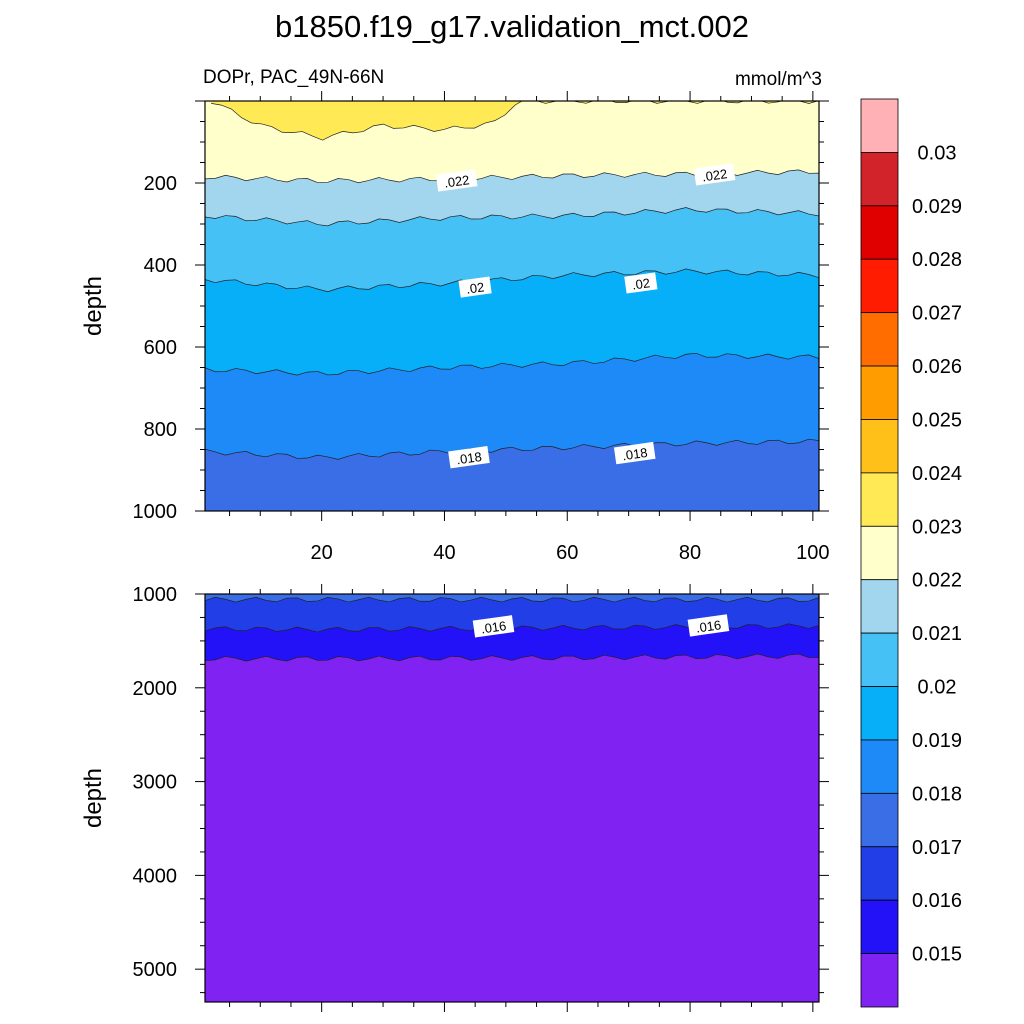 The width and height of the screenshot is (1024, 1024). What do you see at coordinates (293, 77) in the screenshot?
I see `upper-left-subtitle: DOPr, PAC_49N-66N` at bounding box center [293, 77].